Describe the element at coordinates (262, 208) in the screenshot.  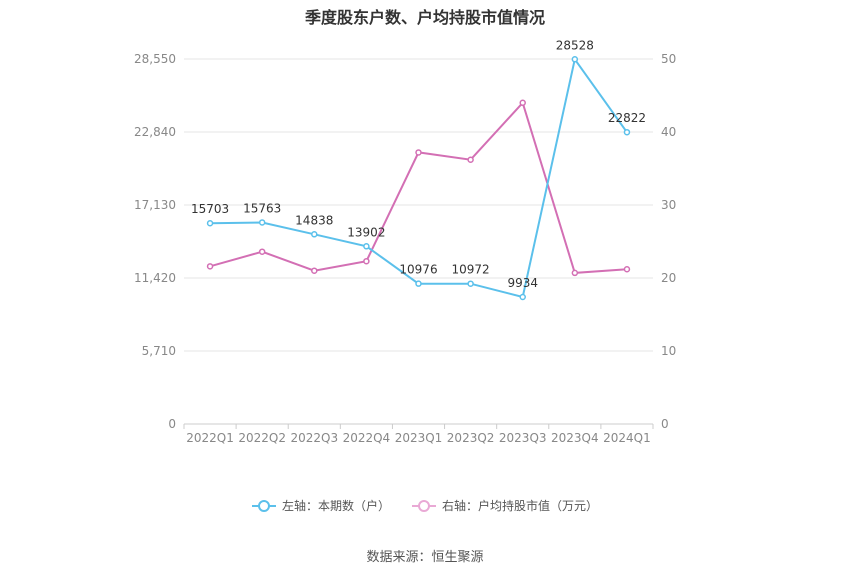
I see `data-label: 15763` at that location.